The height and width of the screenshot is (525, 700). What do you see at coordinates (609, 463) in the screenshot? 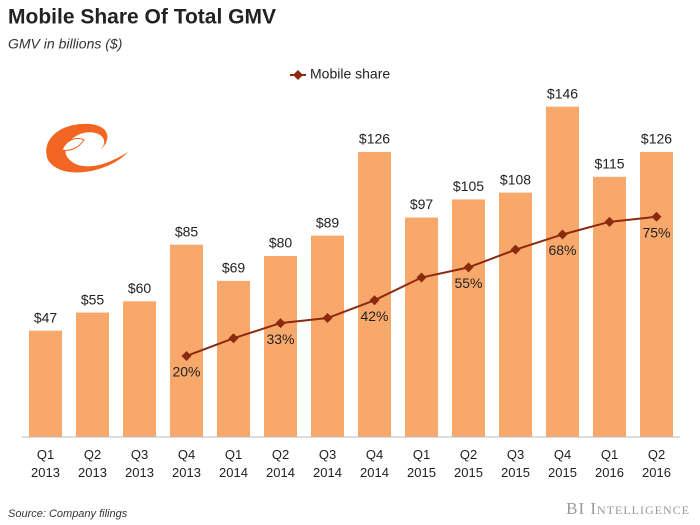
I see `x-tick-label: Q1 2016` at bounding box center [609, 463].